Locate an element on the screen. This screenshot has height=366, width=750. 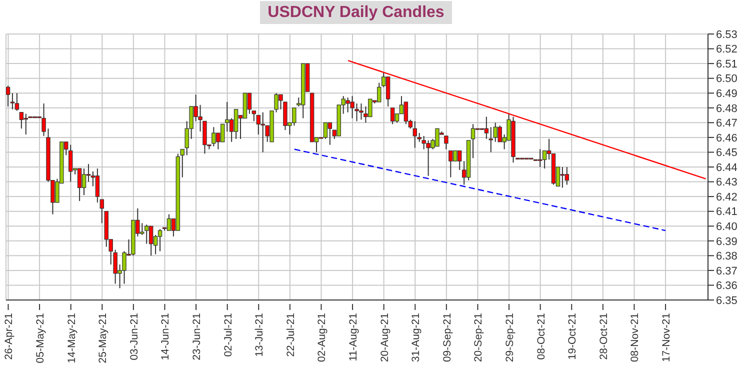
x-tick-label: 26-Apr-21 is located at coordinates (9, 336).